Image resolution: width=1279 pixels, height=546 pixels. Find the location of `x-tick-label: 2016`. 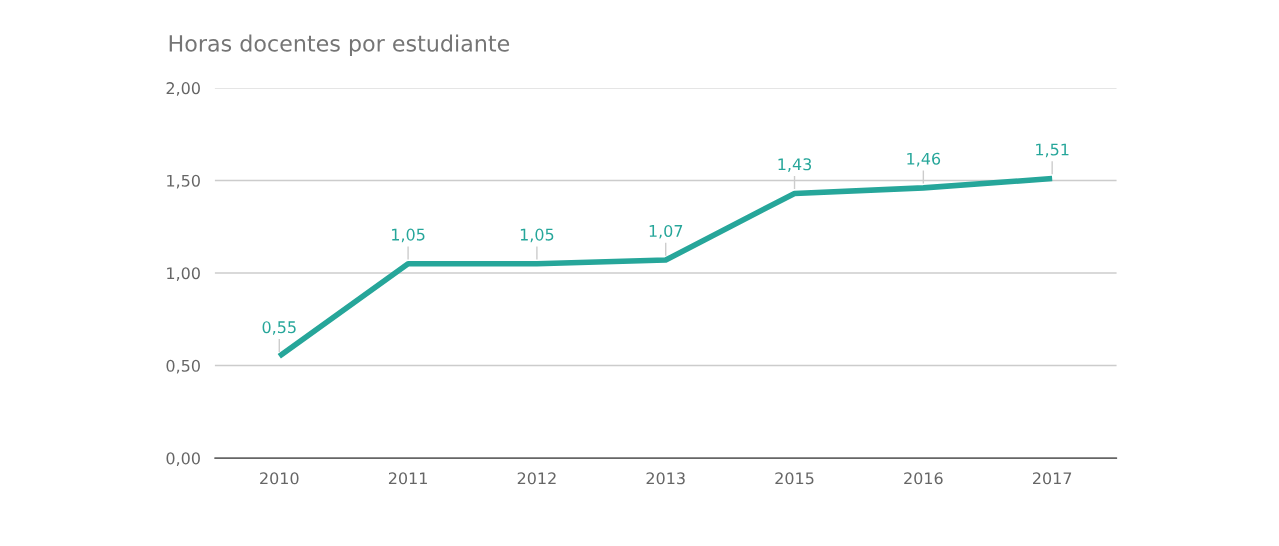

x-tick-label: 2016 is located at coordinates (923, 478).